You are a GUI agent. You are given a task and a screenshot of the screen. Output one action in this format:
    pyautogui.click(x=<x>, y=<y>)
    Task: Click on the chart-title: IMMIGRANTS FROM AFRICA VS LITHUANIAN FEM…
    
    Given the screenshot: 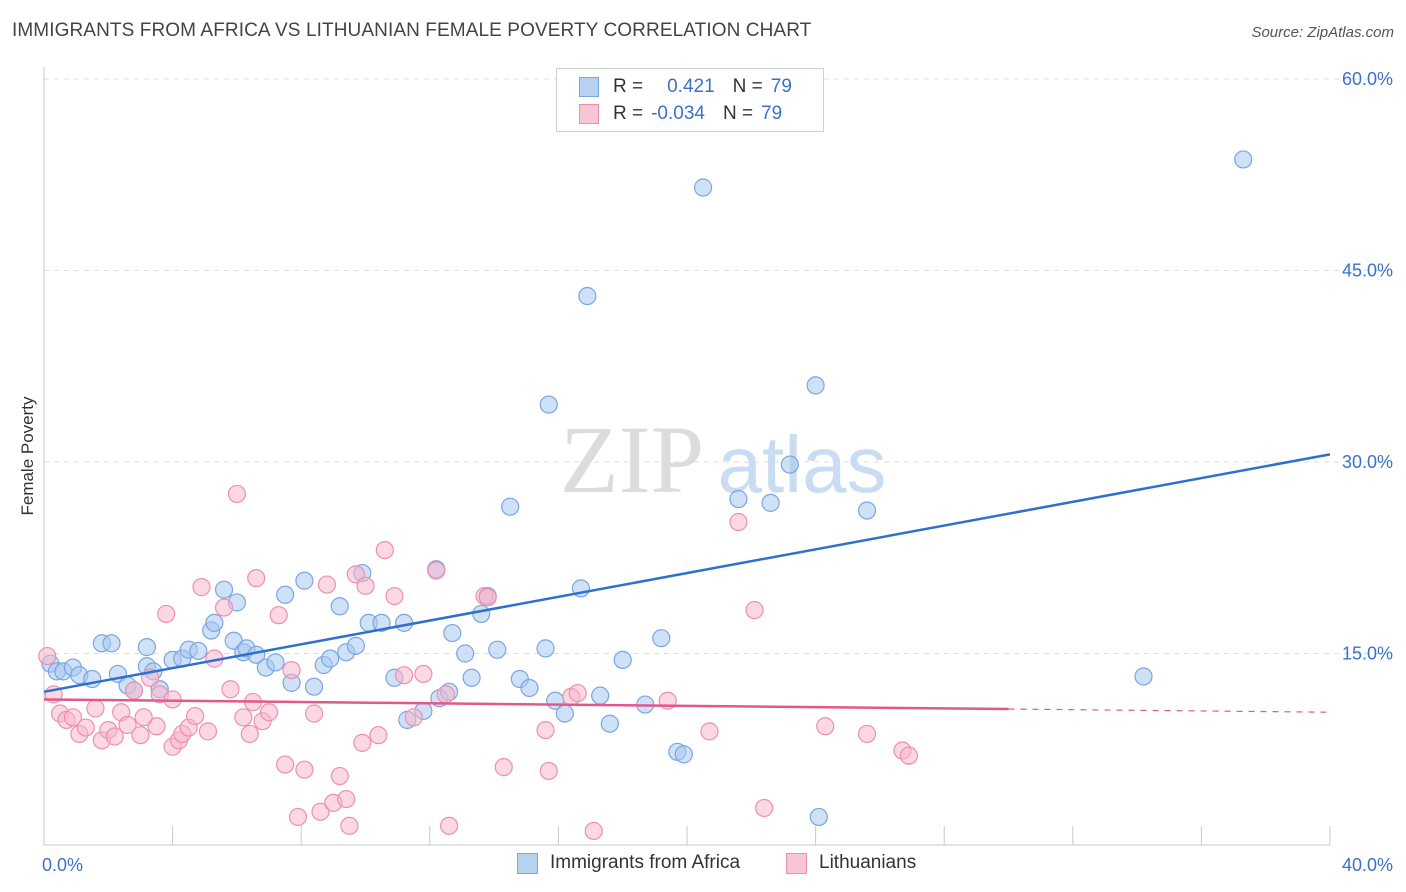 What is the action you would take?
    pyautogui.click(x=412, y=30)
    